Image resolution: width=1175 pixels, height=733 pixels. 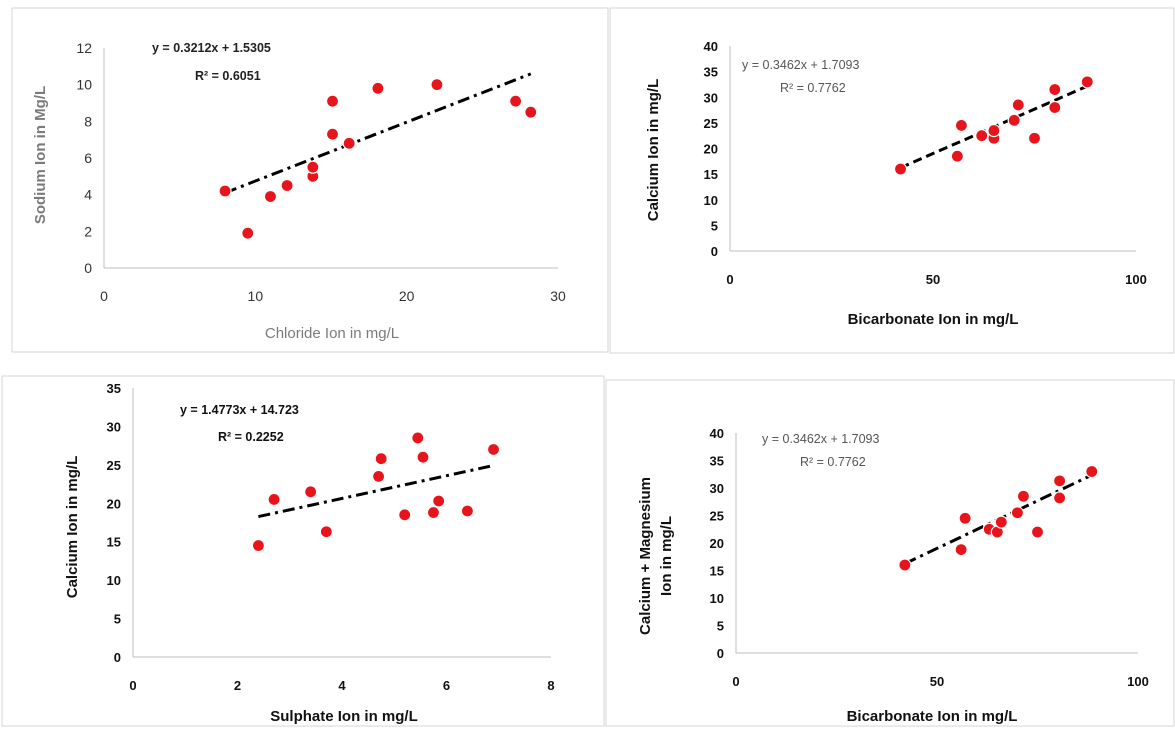 What do you see at coordinates (88, 158) in the screenshot?
I see `y-tick-label: 6` at bounding box center [88, 158].